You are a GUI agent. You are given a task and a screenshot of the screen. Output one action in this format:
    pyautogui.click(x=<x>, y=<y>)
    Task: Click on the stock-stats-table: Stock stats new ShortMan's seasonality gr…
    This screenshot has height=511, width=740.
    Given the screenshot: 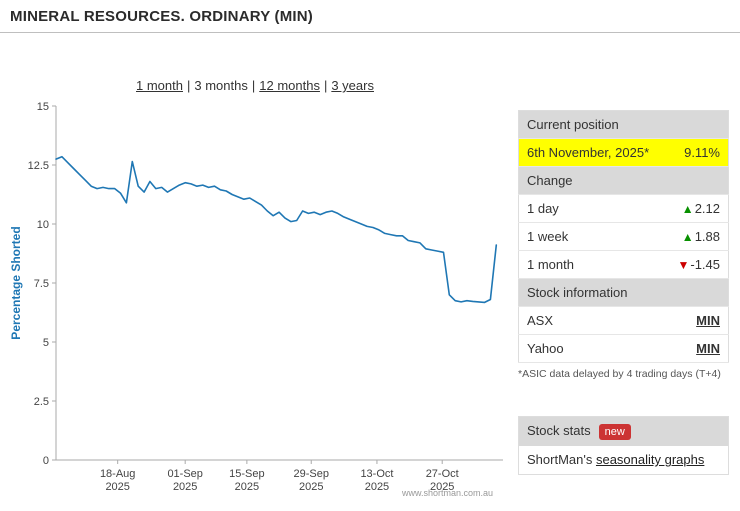 What is the action you would take?
    pyautogui.click(x=623, y=445)
    